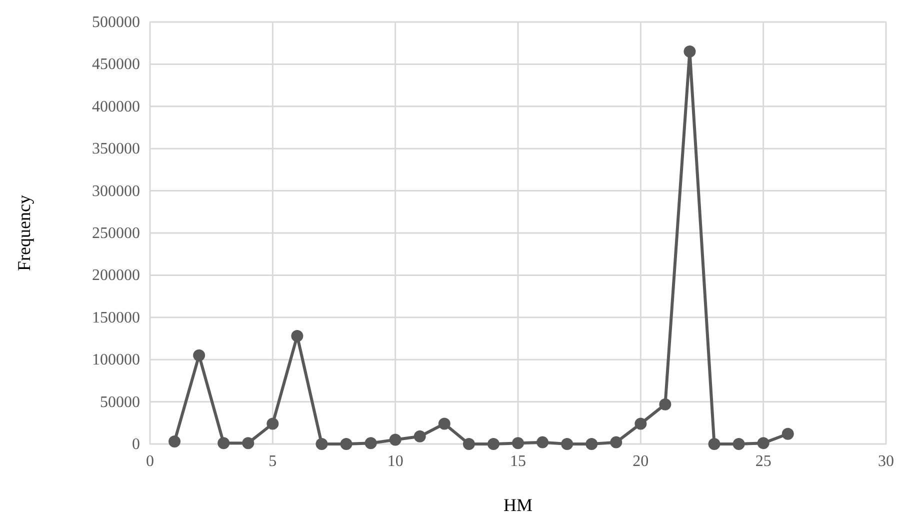 The height and width of the screenshot is (519, 899). Describe the element at coordinates (116, 275) in the screenshot. I see `y-tick-label: 200000` at that location.